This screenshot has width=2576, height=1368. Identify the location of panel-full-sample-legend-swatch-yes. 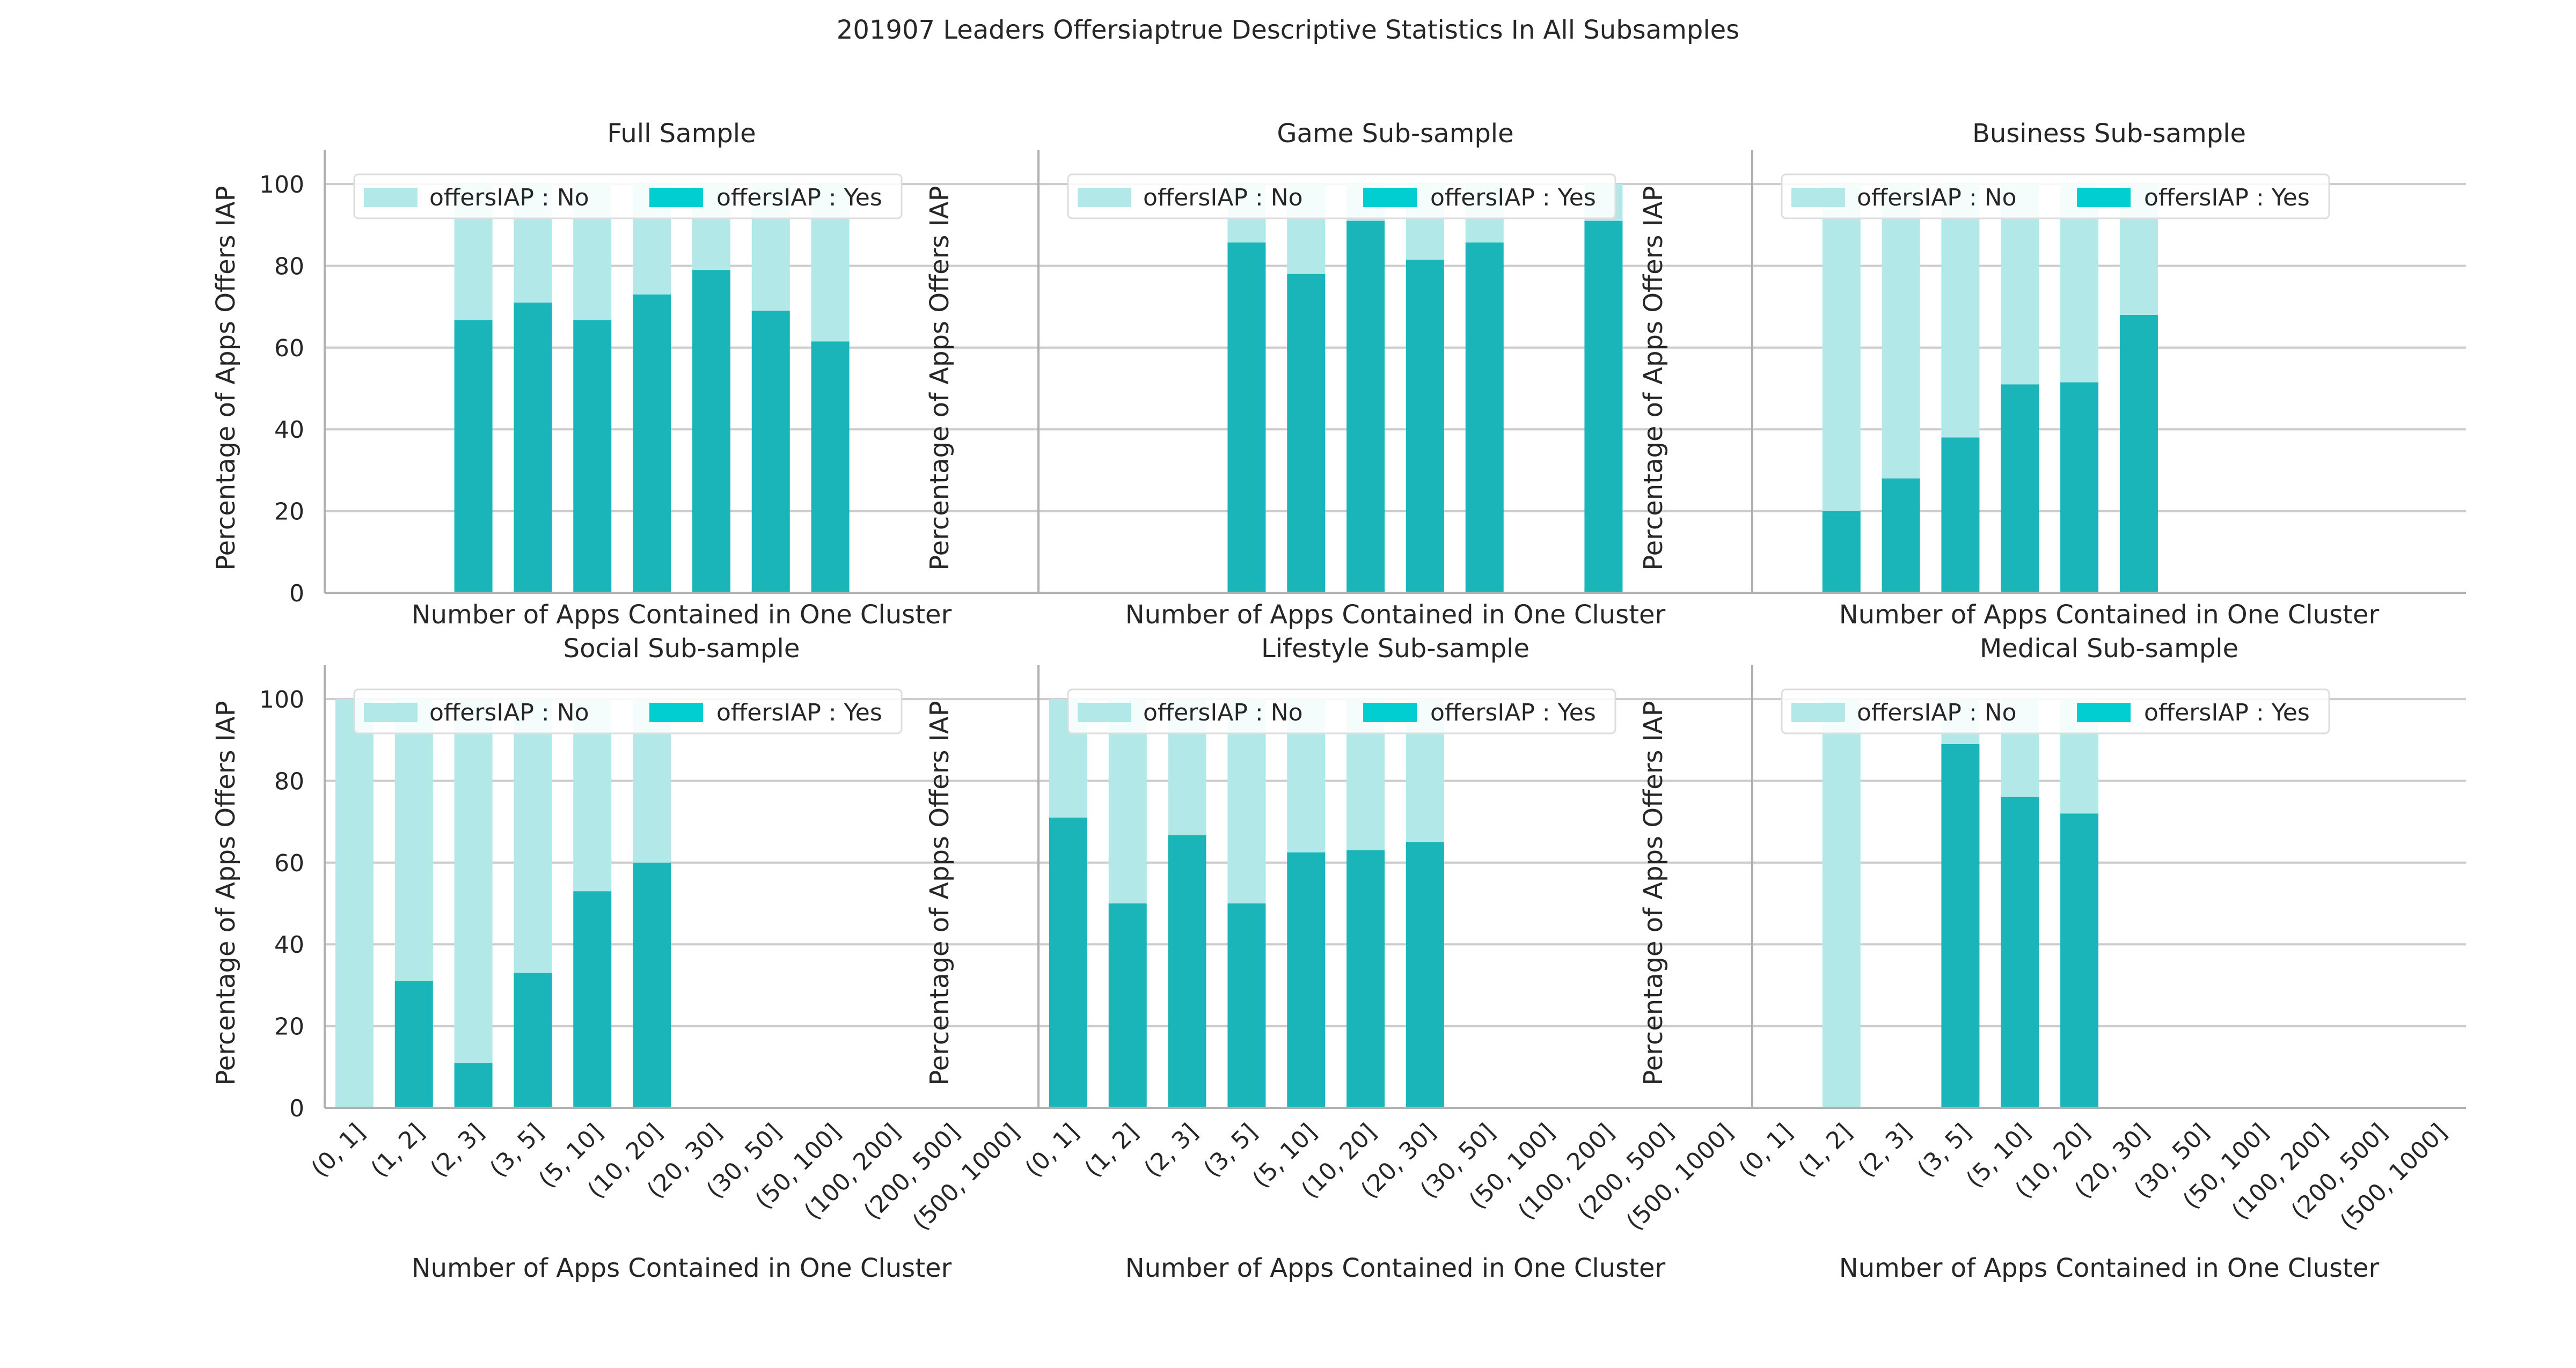
(676, 197).